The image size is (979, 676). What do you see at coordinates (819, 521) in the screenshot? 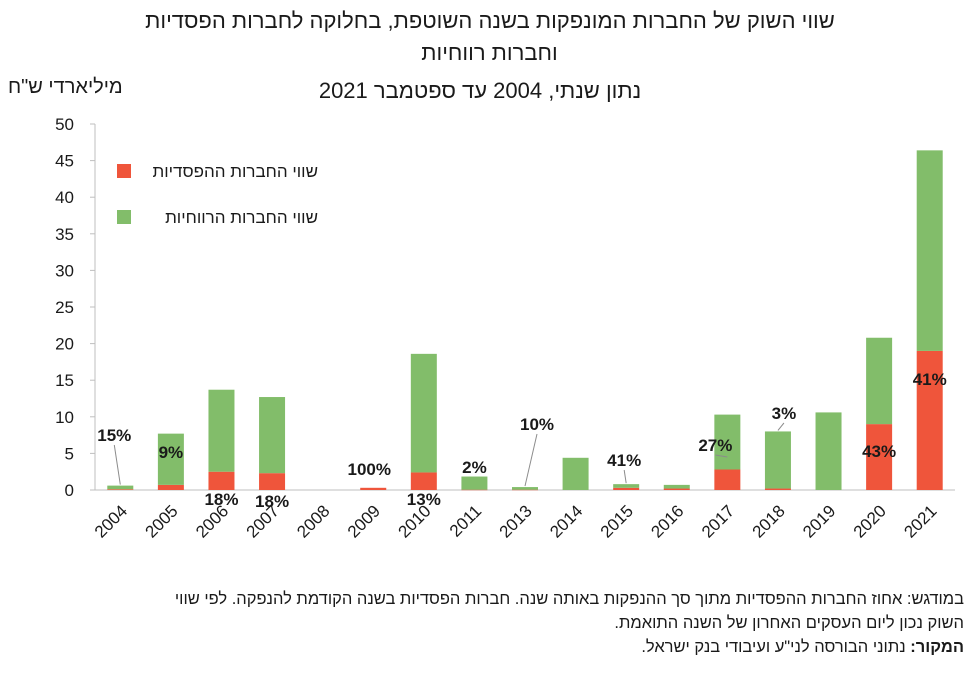
I see `x-tick-label: 2019` at bounding box center [819, 521].